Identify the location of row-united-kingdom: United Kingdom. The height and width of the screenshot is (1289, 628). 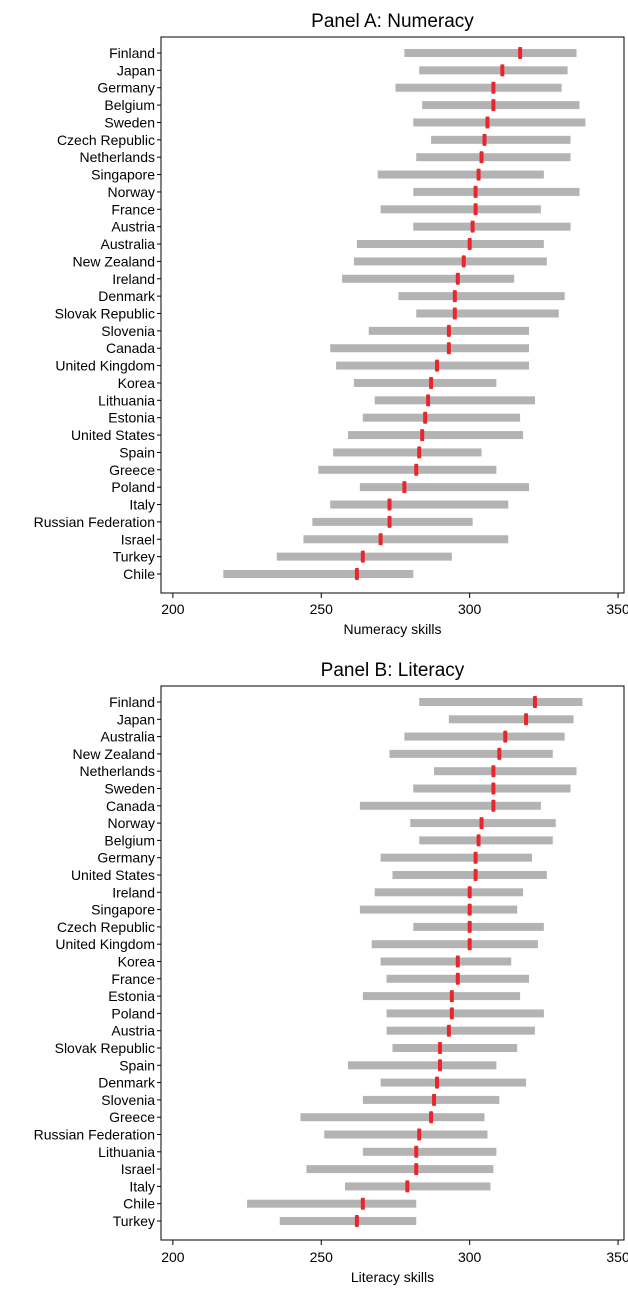
(296, 944).